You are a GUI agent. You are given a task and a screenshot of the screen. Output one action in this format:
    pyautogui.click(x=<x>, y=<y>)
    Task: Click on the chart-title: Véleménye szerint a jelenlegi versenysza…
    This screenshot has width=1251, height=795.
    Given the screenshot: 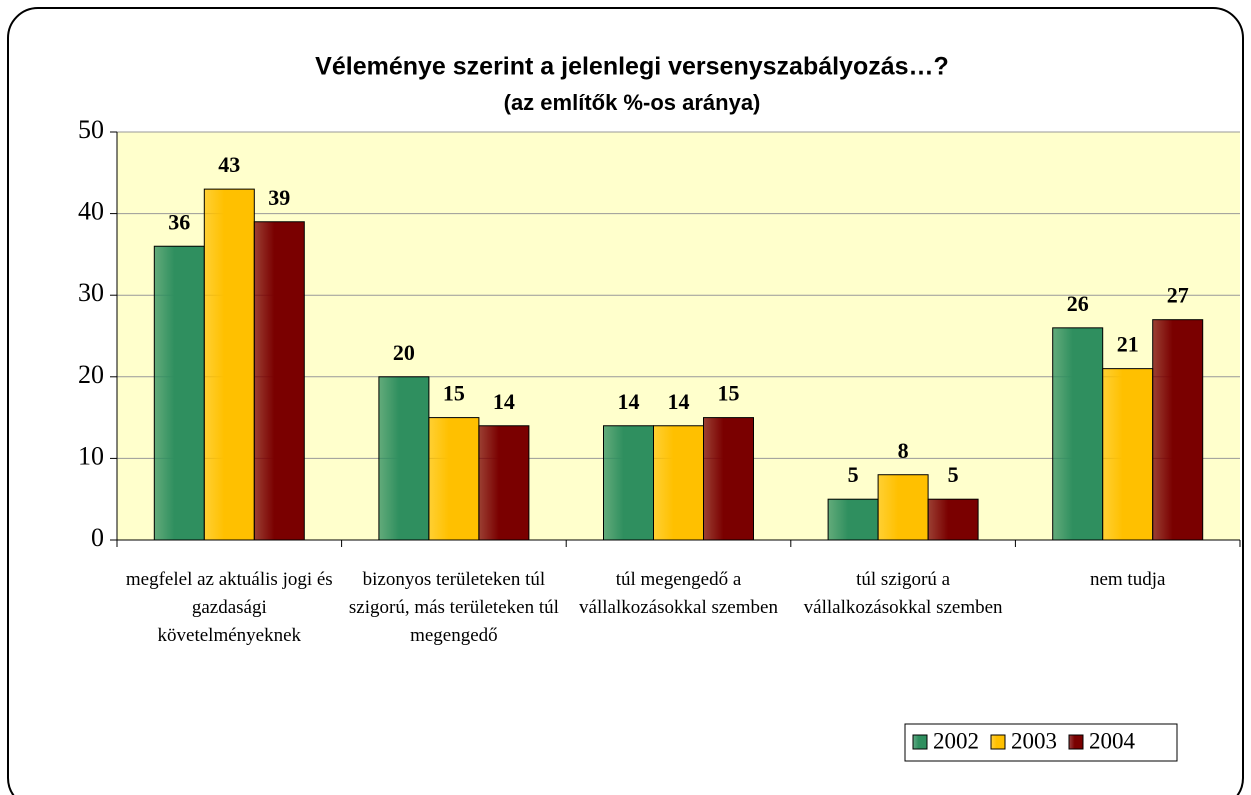 What is the action you would take?
    pyautogui.click(x=632, y=67)
    